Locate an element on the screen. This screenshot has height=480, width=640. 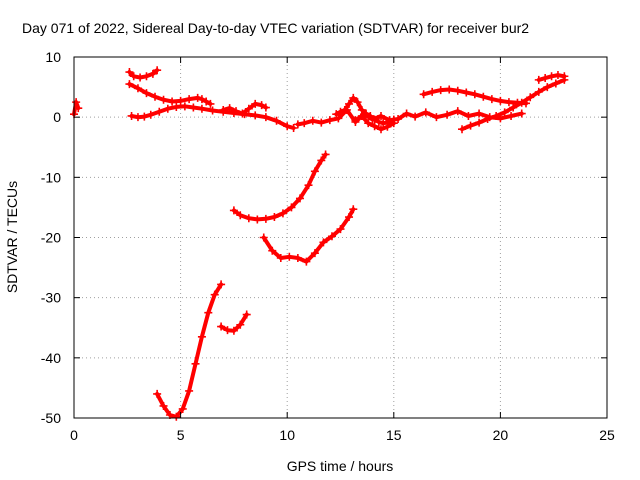
y-axis-label: SDTVAR / TECUs is located at coordinates (12, 237).